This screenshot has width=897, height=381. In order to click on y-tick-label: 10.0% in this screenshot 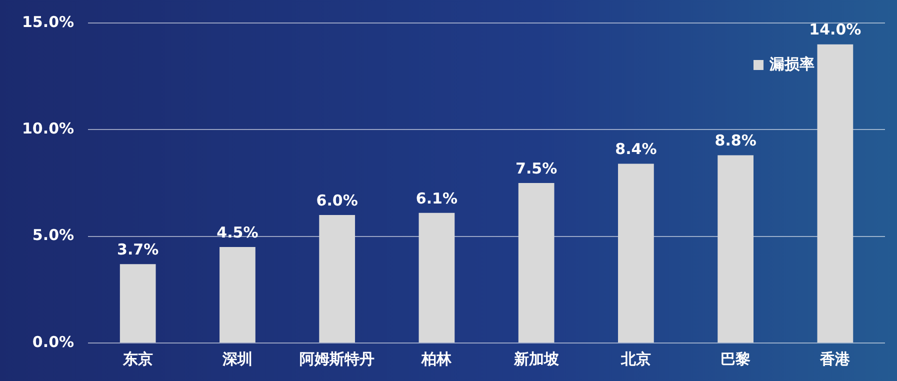, I will do `click(48, 129)`.